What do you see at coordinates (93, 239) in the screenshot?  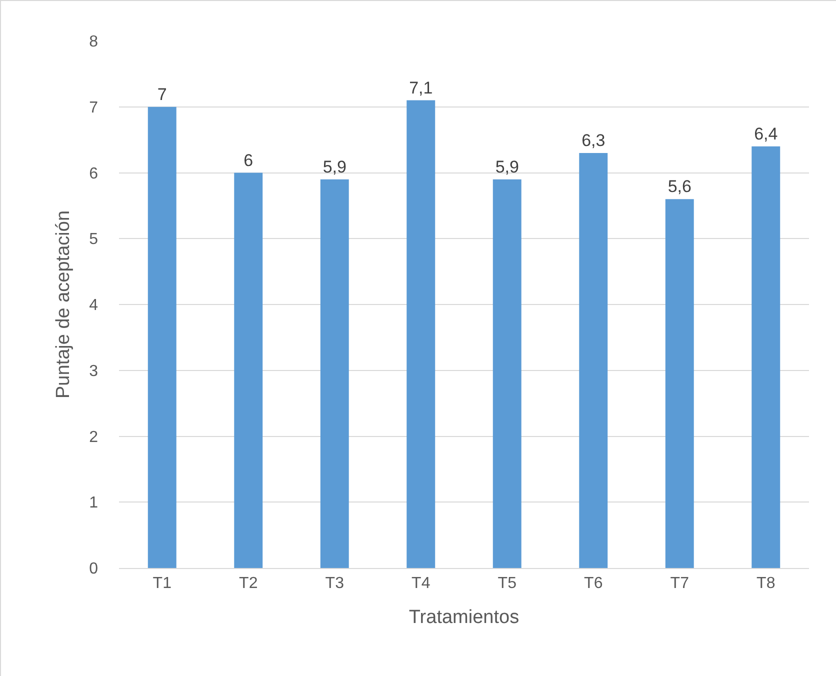 I see `y-tick-label: 5` at bounding box center [93, 239].